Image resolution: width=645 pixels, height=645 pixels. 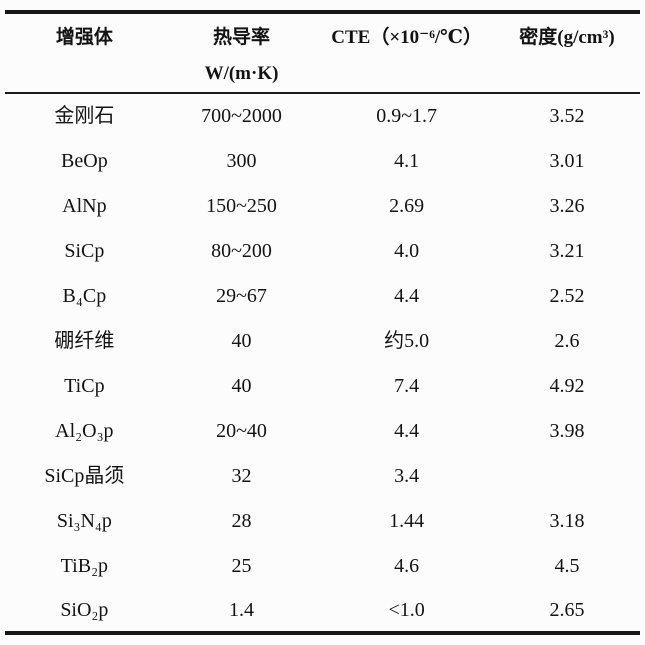 I want to click on cell-thermal-conductivity: 1.4, so click(x=242, y=609).